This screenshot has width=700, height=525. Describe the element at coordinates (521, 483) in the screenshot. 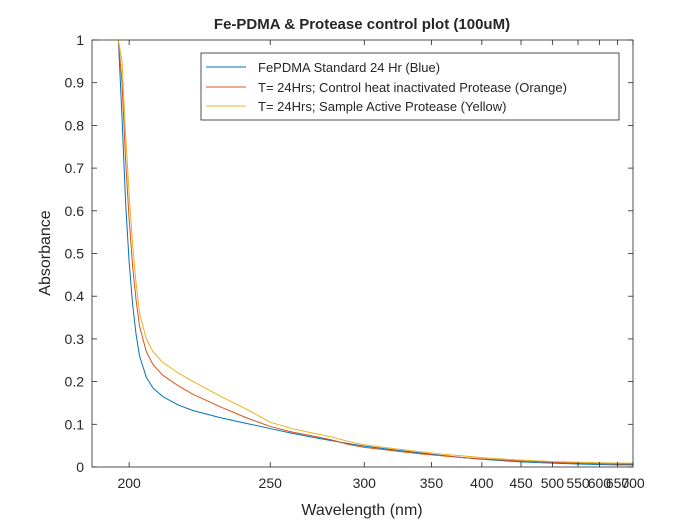

I see `x-tick-label: 450` at that location.